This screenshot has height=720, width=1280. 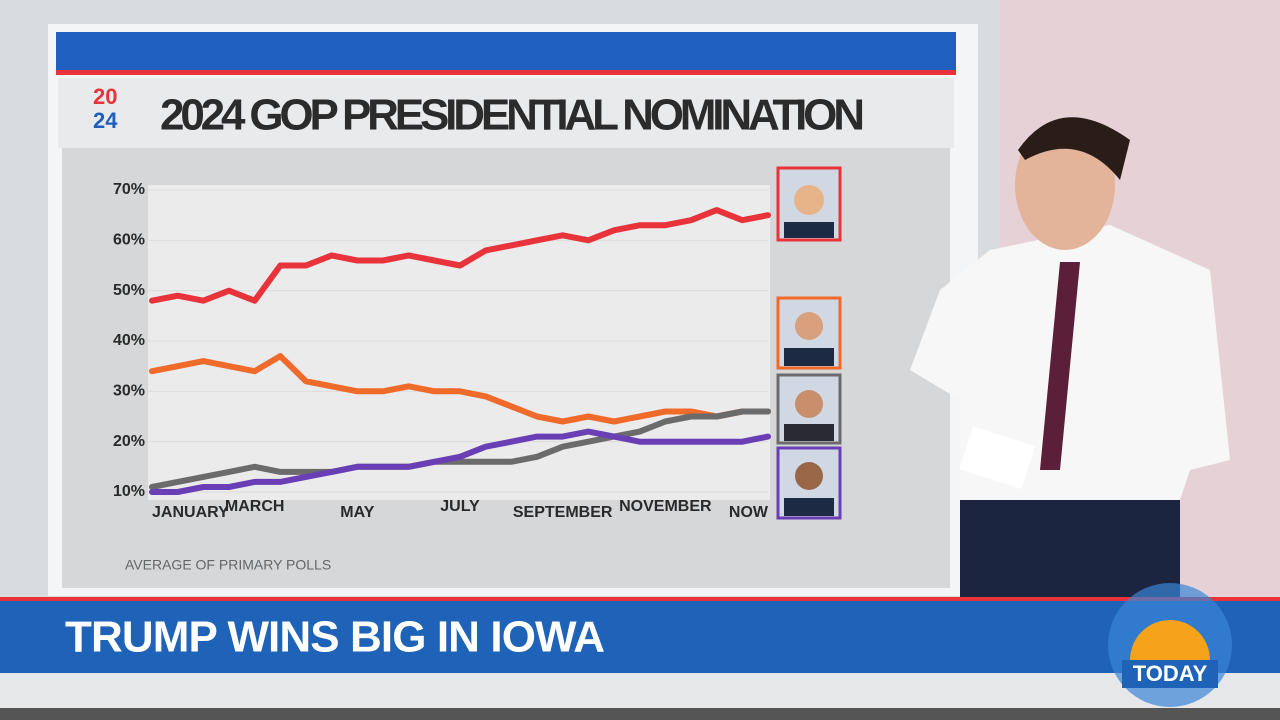 I want to click on hair, so click(x=1074, y=148).